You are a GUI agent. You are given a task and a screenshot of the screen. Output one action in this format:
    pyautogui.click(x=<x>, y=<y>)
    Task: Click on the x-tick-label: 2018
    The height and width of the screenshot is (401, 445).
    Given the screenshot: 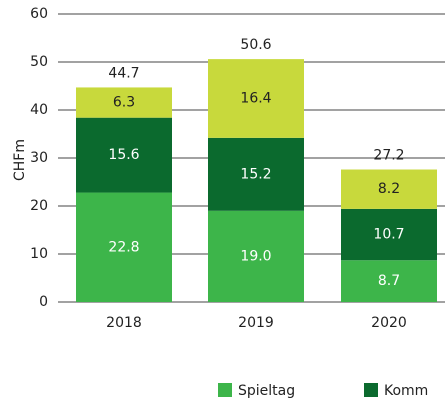 What is the action you would take?
    pyautogui.click(x=124, y=323)
    